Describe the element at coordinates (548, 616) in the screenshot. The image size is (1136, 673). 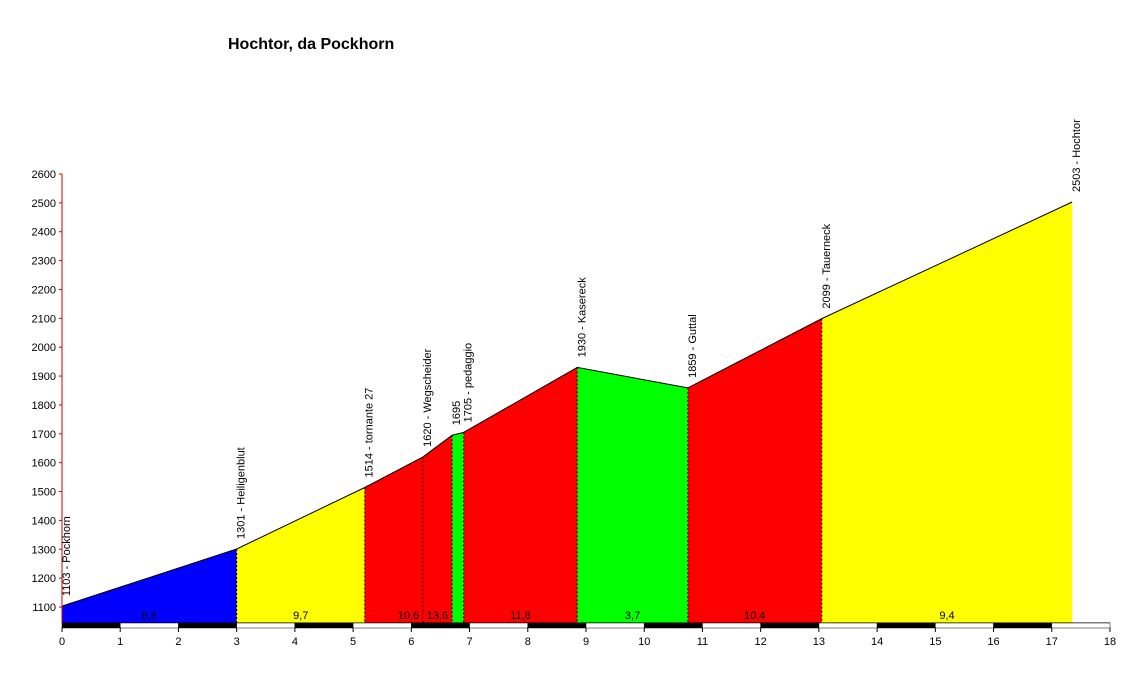
I see `segment-gradient-labels: 6,6 9,7 10,6 11,8 3,7 10,4 9,4 13,6` at that location.